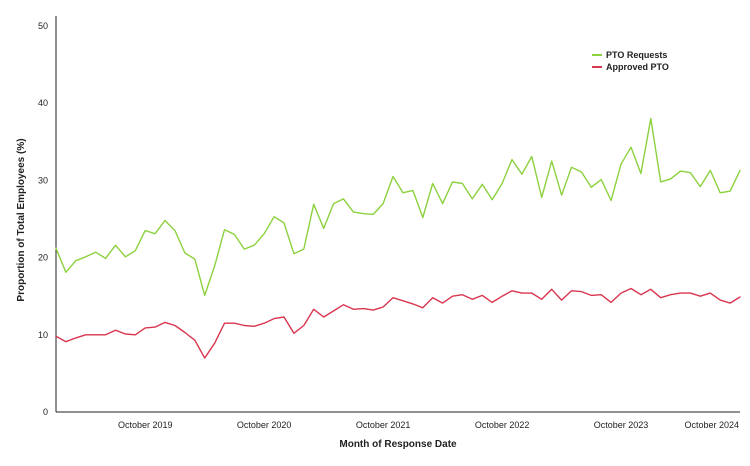 This screenshot has width=750, height=466. I want to click on legend-label-pto-requests: PTO Requests, so click(636, 55).